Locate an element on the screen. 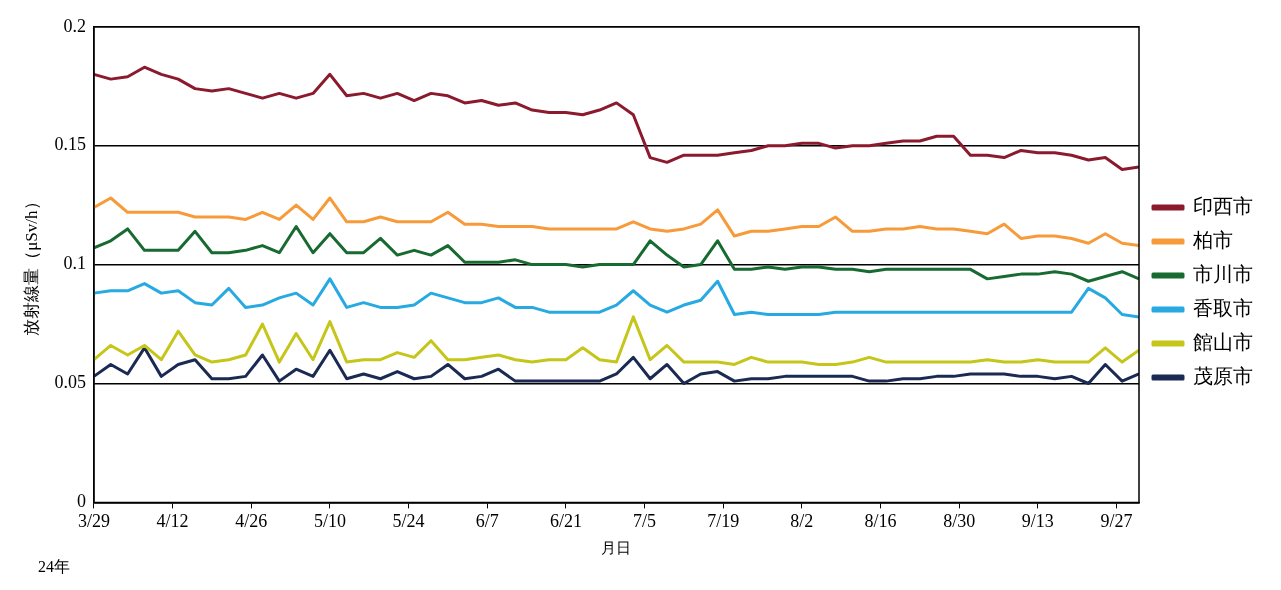 The height and width of the screenshot is (590, 1281). x-tick-label: 6/21 is located at coordinates (565, 520).